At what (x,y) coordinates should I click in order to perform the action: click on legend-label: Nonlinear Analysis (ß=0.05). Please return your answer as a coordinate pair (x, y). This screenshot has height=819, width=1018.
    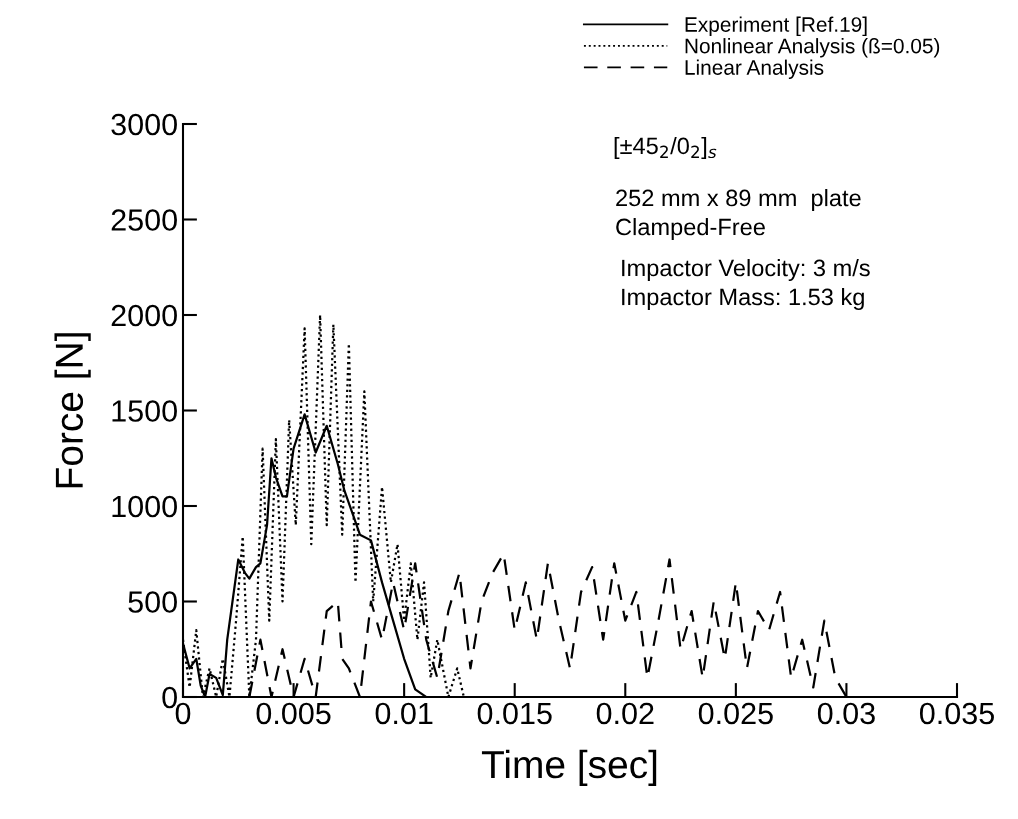
    Looking at the image, I should click on (812, 48).